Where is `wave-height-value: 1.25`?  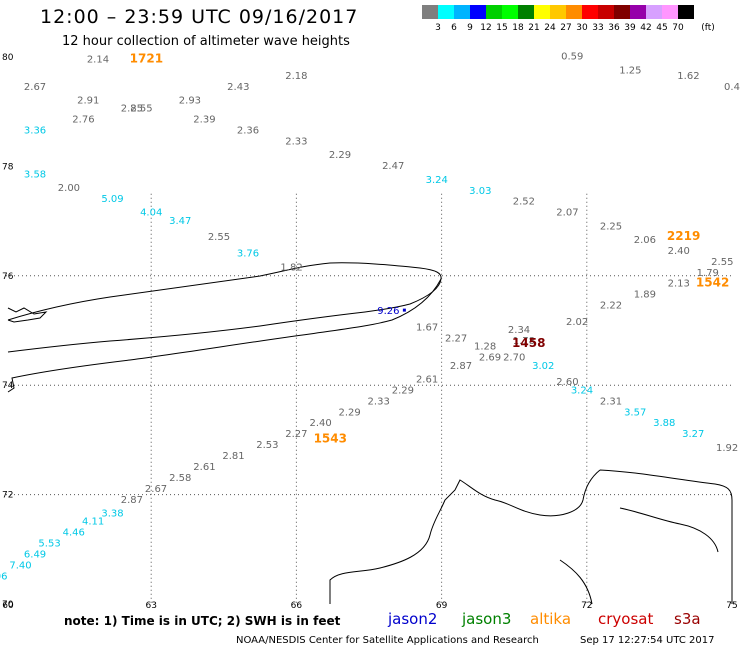 wave-height-value: 1.25 is located at coordinates (630, 70).